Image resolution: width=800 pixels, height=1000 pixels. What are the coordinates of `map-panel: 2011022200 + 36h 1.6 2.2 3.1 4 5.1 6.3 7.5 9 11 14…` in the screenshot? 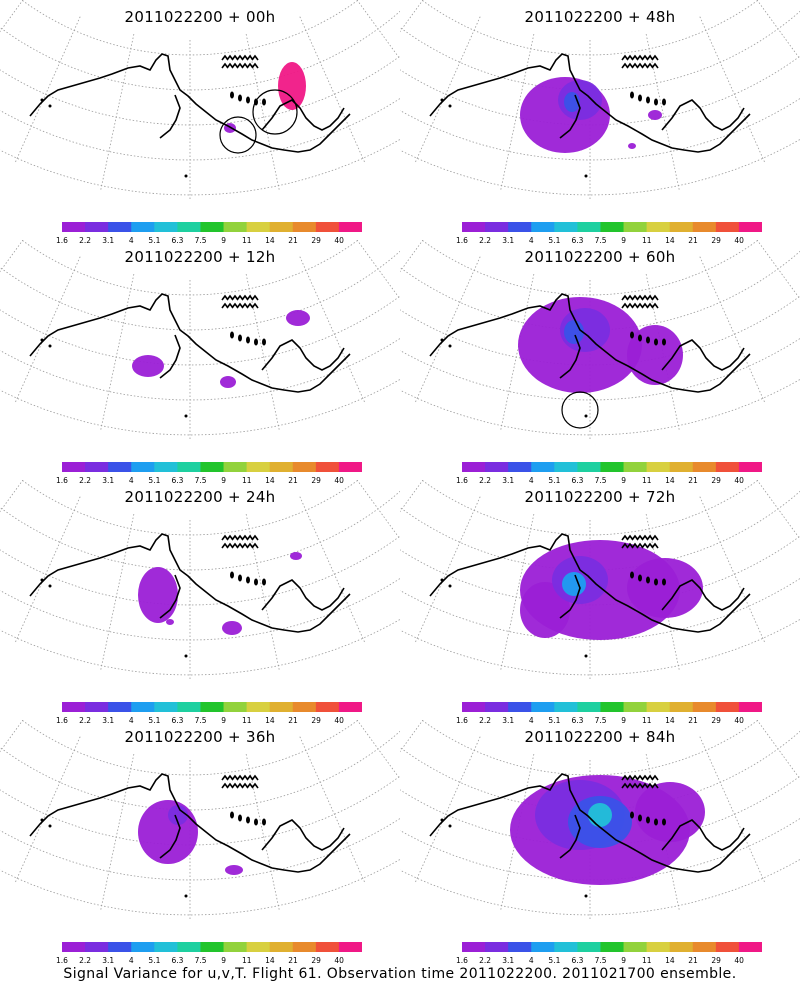 It's located at (200, 842).